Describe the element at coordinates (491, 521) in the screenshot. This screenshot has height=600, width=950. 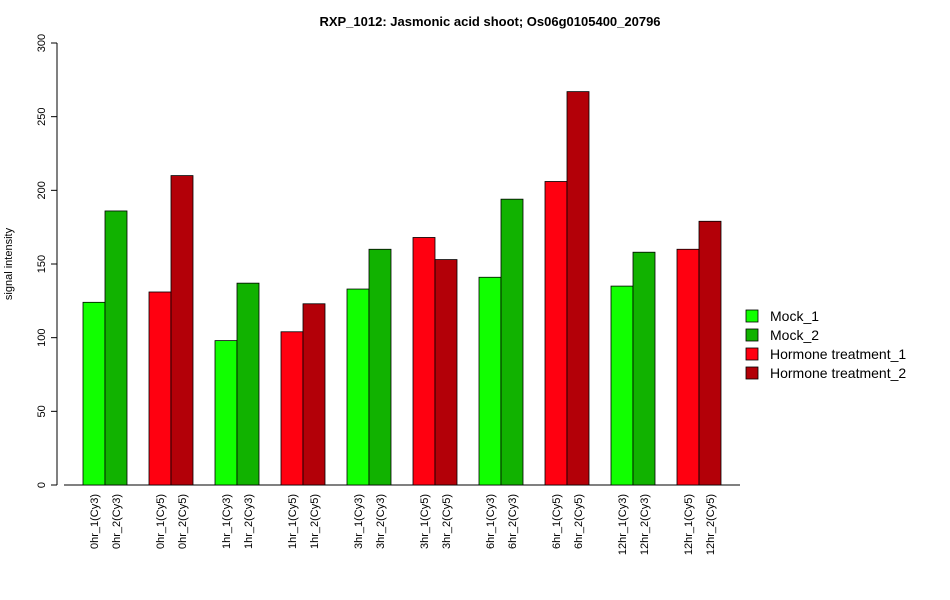
I see `x-tick-label: 6hr_1(Cy3)` at that location.